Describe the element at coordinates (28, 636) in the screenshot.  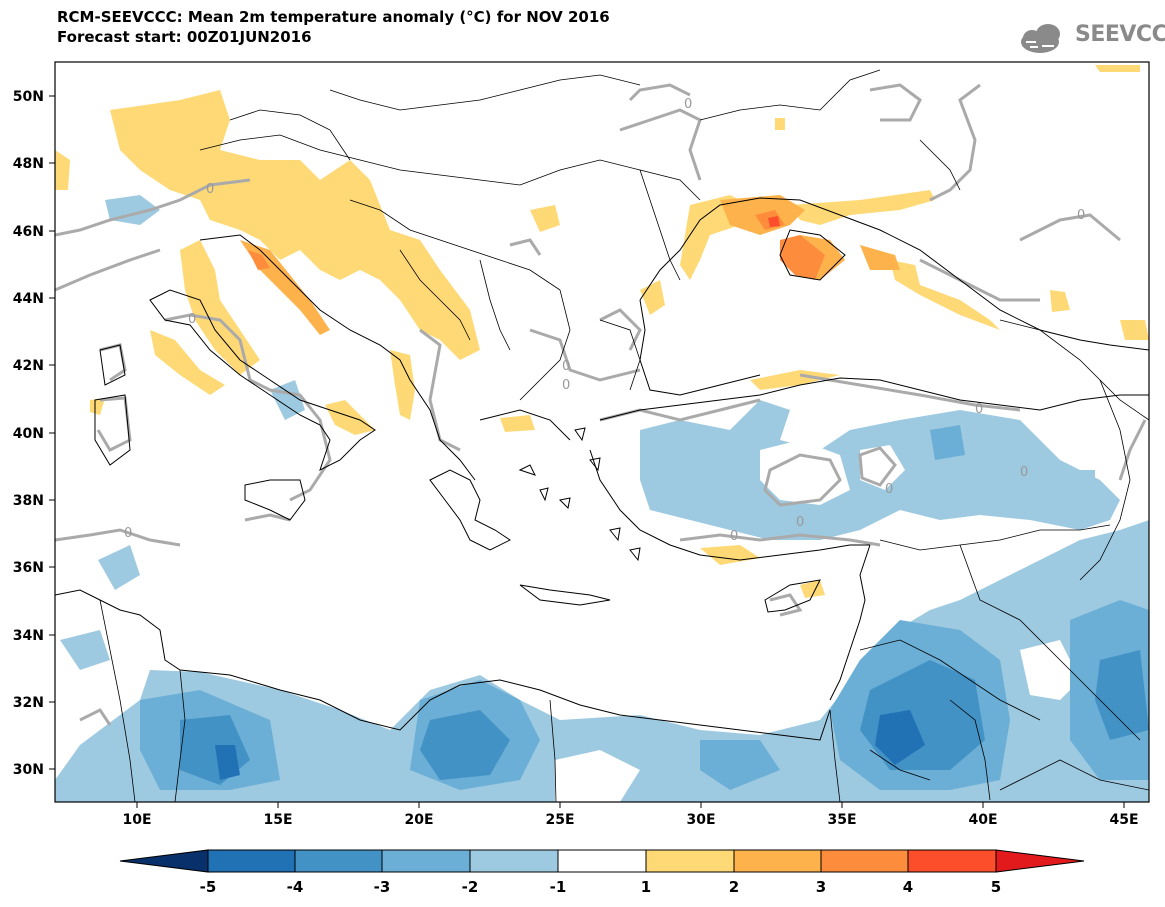
I see `lat-tick: 34N` at that location.